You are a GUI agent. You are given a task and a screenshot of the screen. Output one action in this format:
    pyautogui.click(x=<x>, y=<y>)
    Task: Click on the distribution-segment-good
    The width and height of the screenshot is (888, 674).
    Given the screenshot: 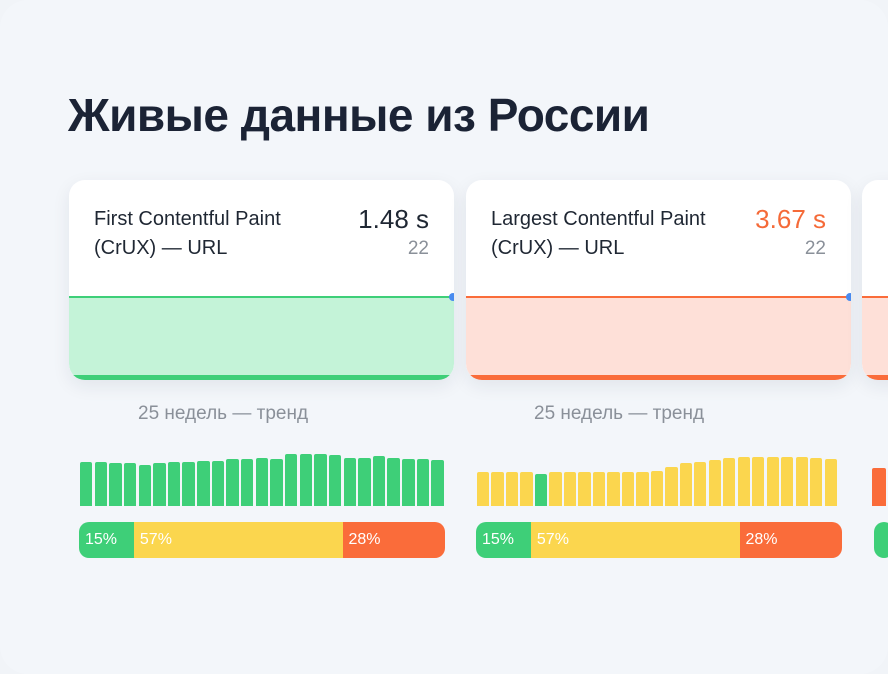 What is the action you would take?
    pyautogui.click(x=881, y=540)
    